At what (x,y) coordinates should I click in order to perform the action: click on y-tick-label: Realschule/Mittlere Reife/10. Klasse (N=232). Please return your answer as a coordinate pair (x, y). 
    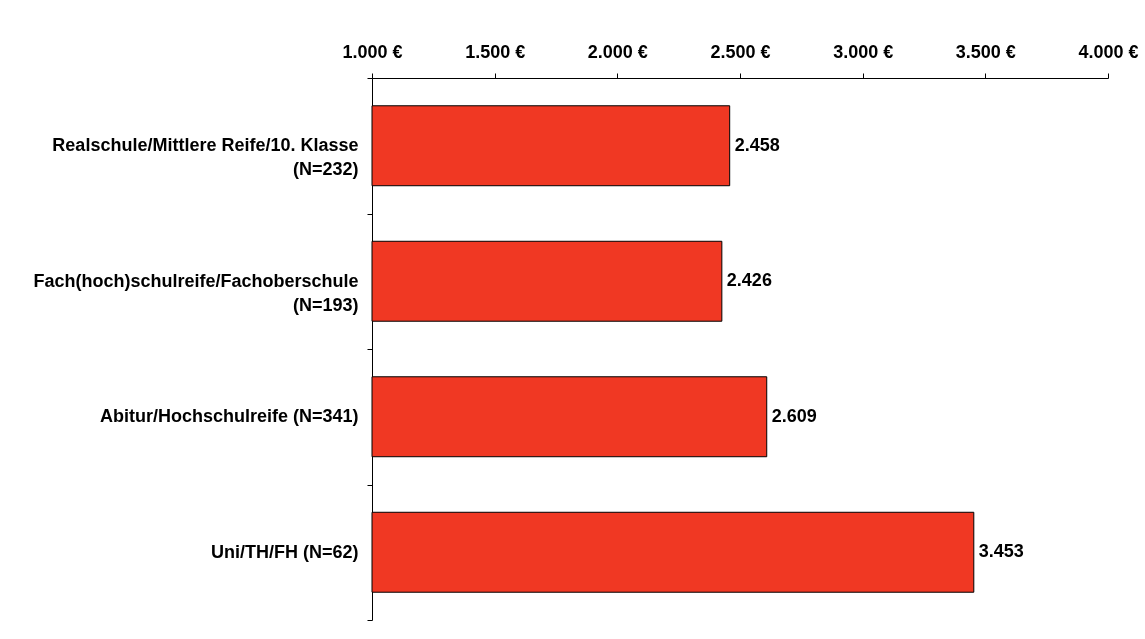
    Looking at the image, I should click on (205, 157).